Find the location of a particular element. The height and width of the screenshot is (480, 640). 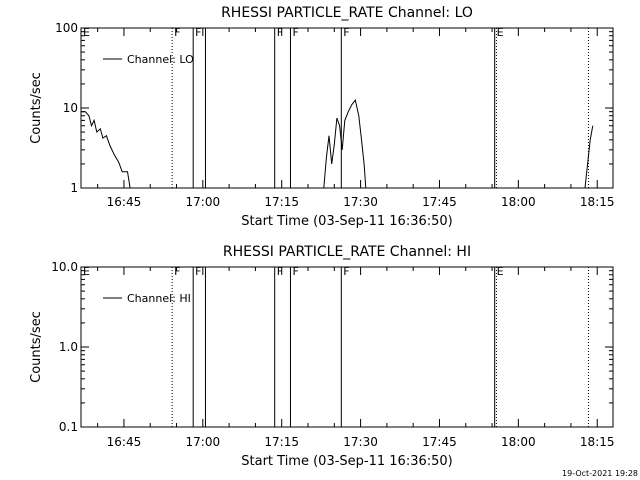

chart-1-ylabel: Counts/sec is located at coordinates (36, 108).